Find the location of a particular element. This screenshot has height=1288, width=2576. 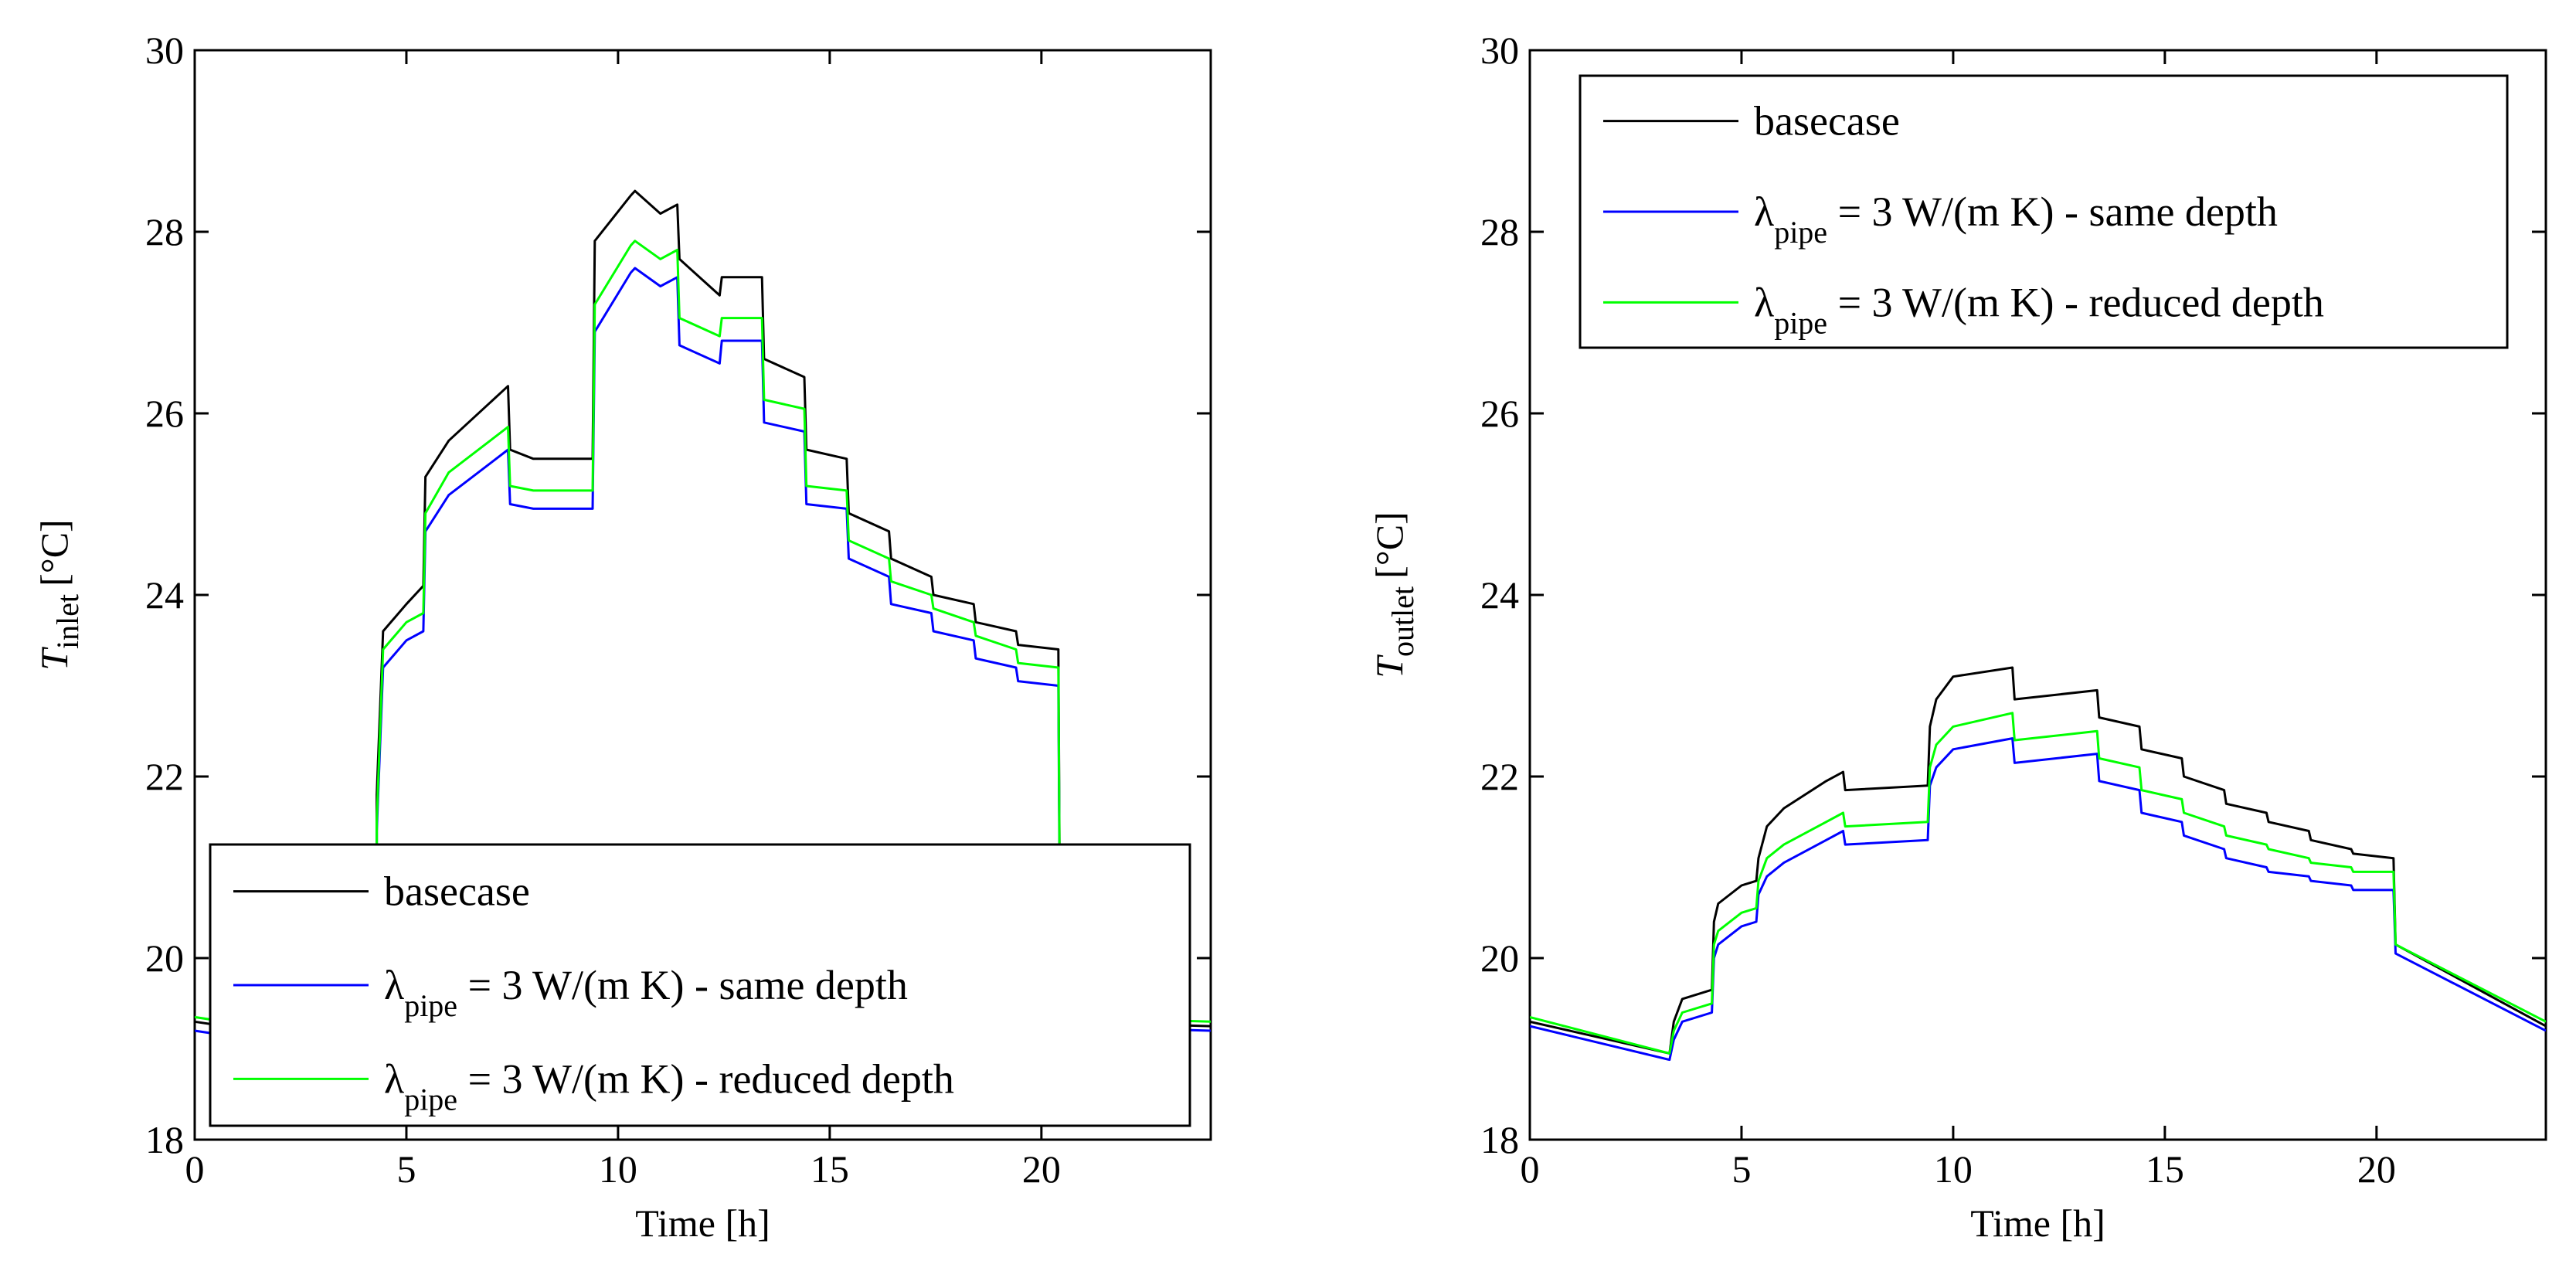

y-axis-label: Tinlet[°C] is located at coordinates (58, 595).